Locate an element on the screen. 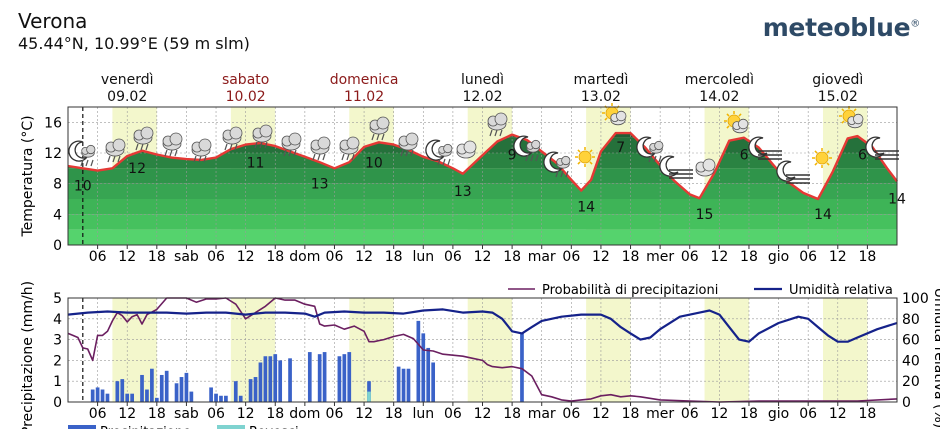  day-date: 10.02 is located at coordinates (246, 97).